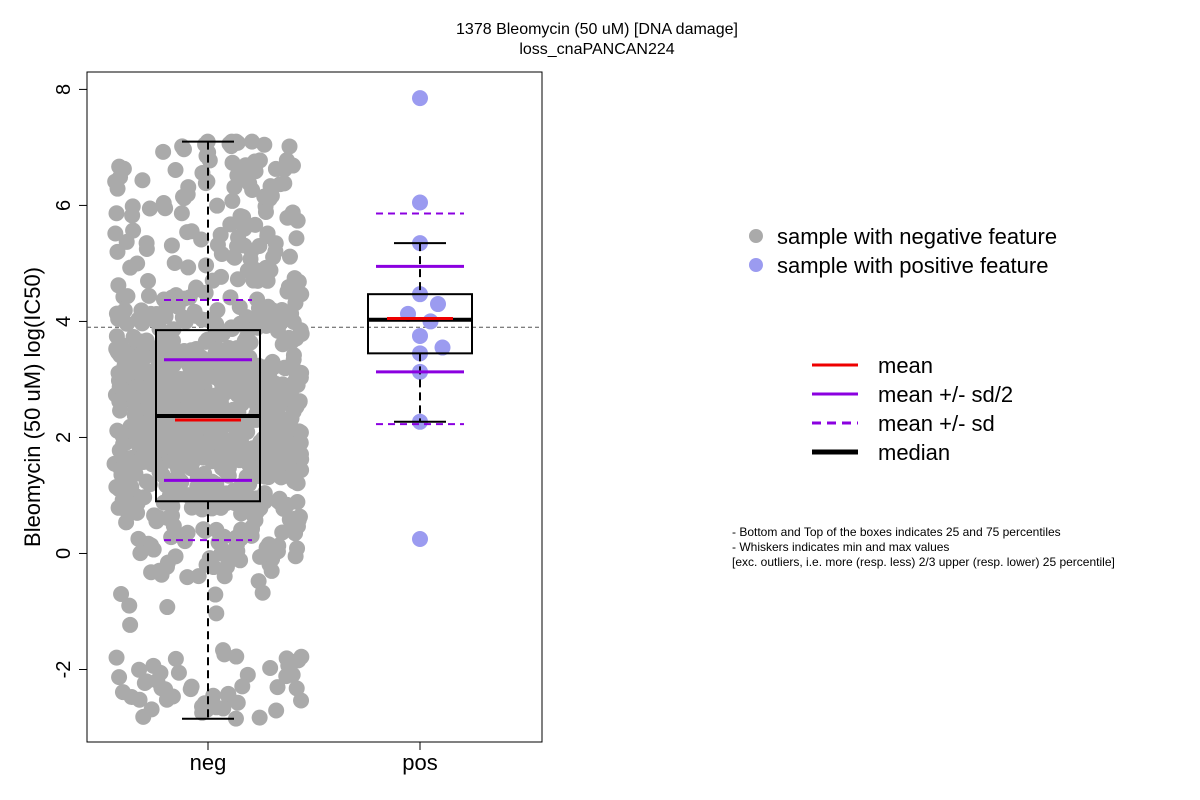  What do you see at coordinates (64, 205) in the screenshot?
I see `y-tick-label: 6` at bounding box center [64, 205].